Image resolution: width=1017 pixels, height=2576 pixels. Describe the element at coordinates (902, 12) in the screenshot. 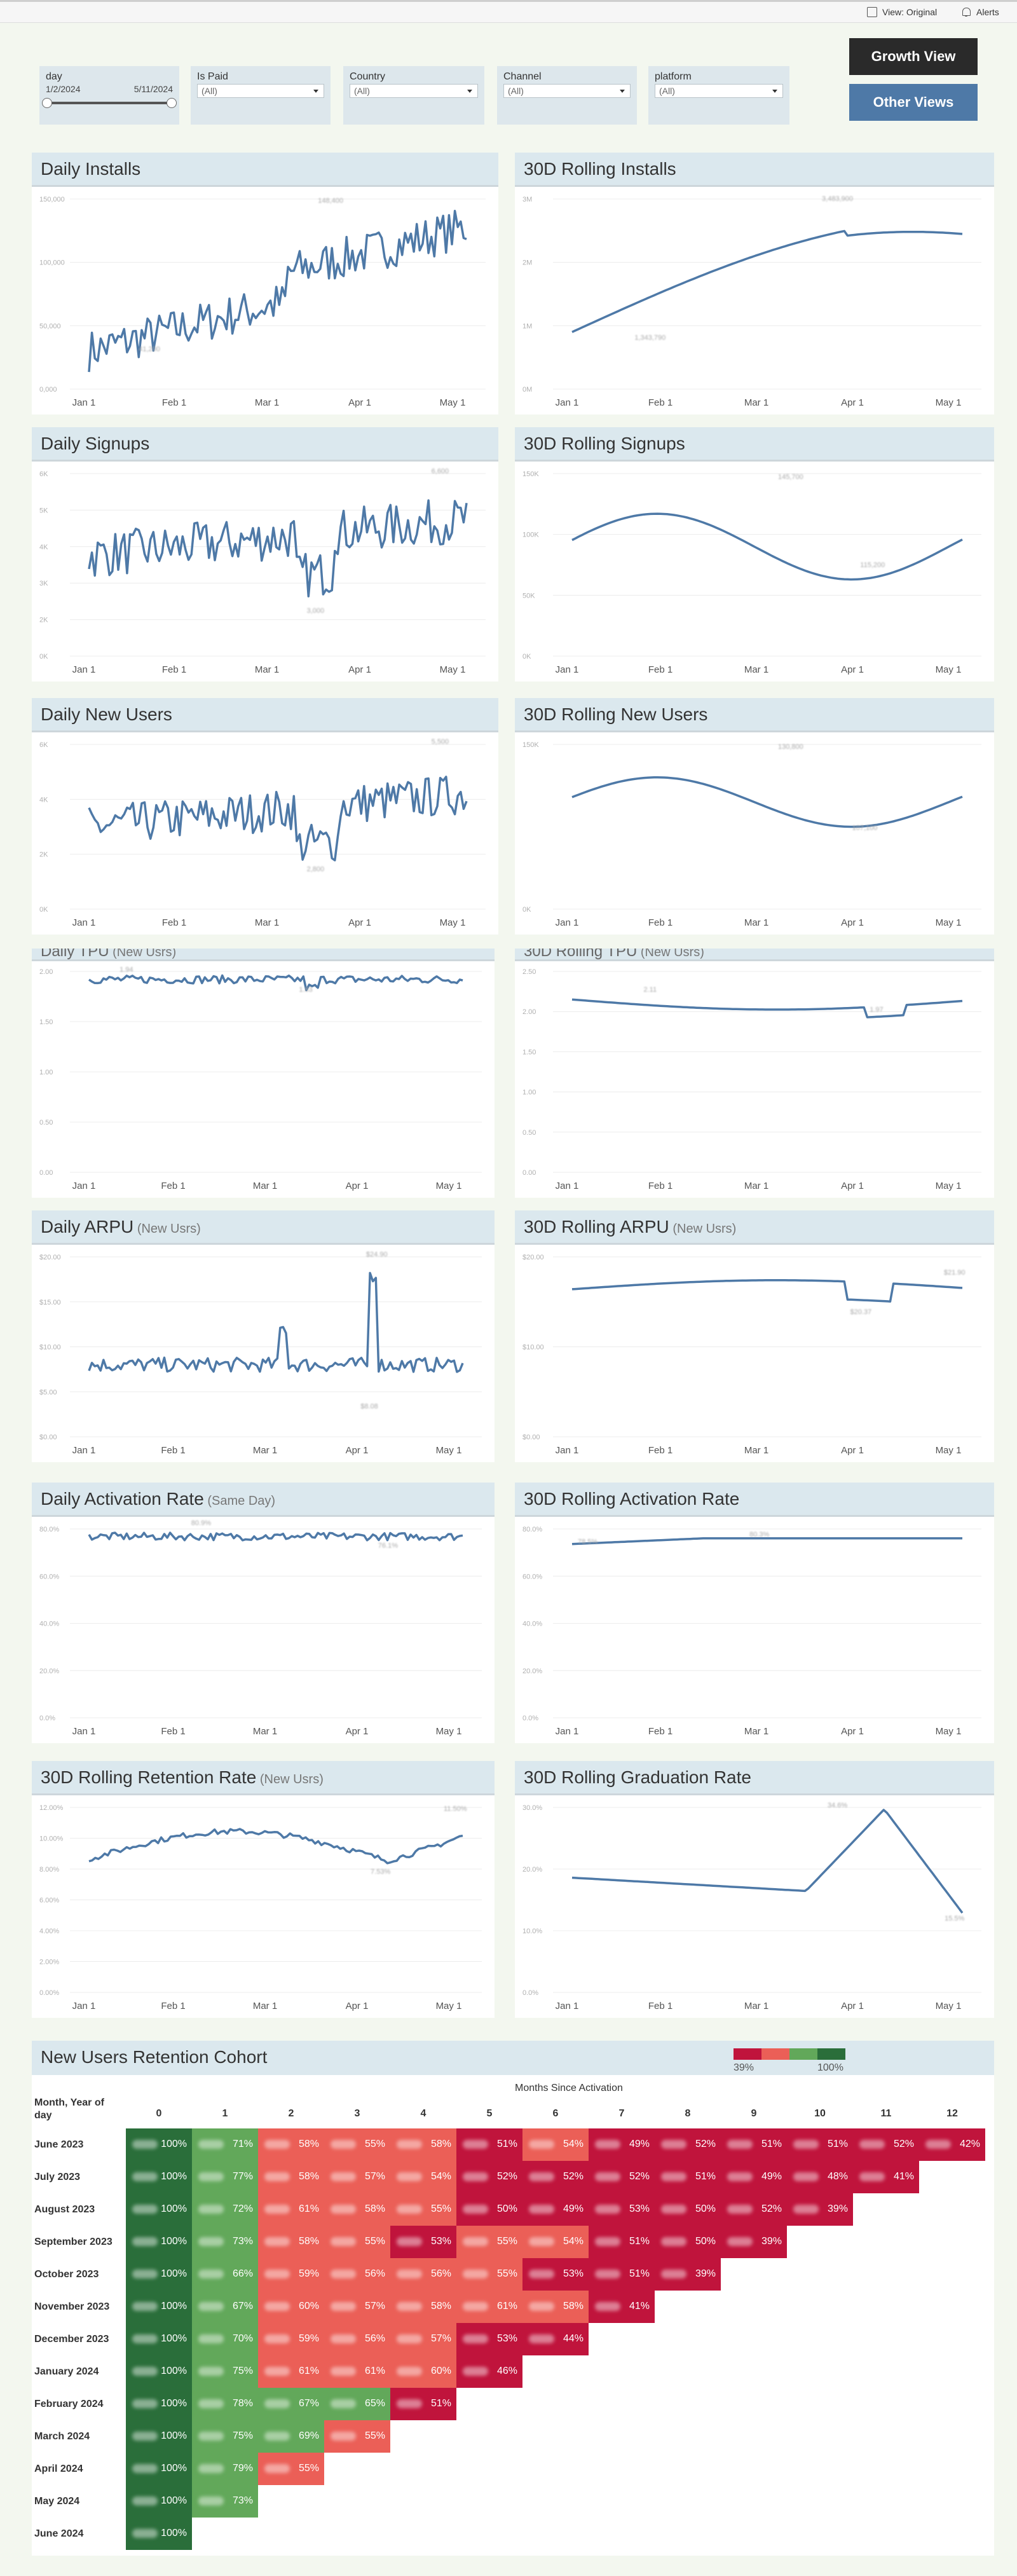

I see `view-original-link: View: Original` at that location.